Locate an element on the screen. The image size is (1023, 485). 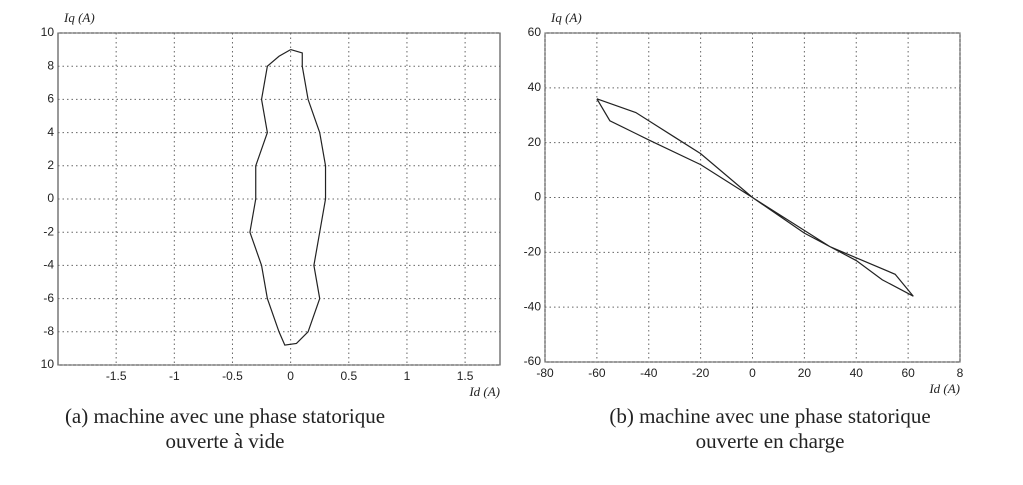
y-tick-label: -2 is located at coordinates (48, 231).